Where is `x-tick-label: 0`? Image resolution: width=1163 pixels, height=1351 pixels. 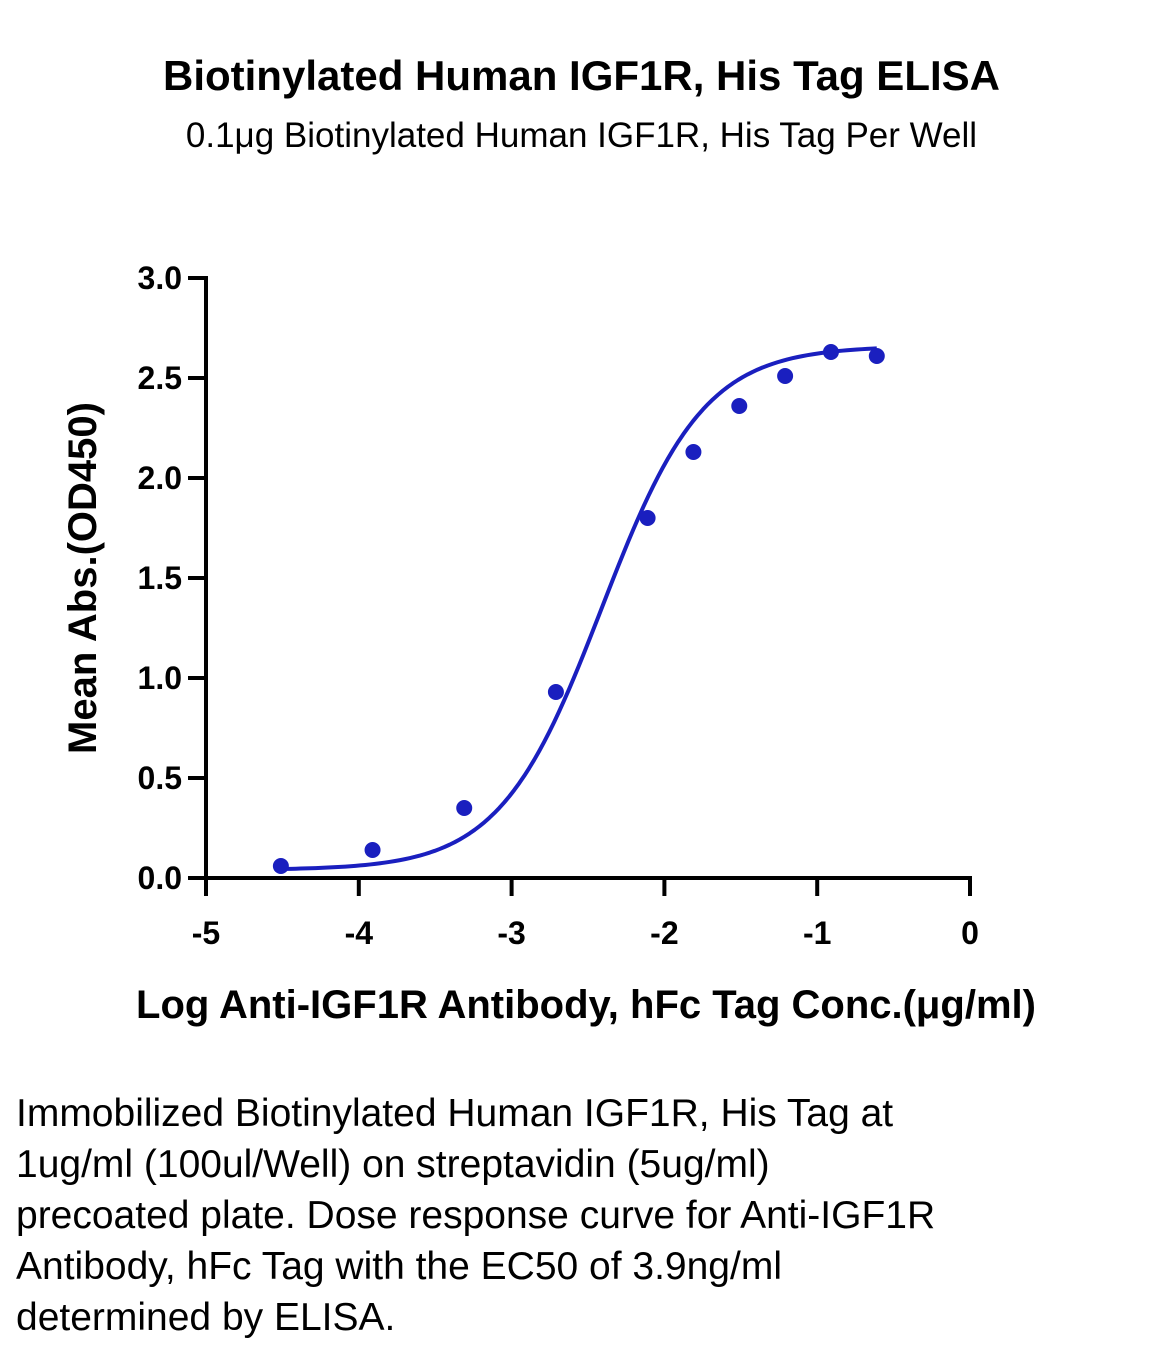
x-tick-label: 0 is located at coordinates (970, 933).